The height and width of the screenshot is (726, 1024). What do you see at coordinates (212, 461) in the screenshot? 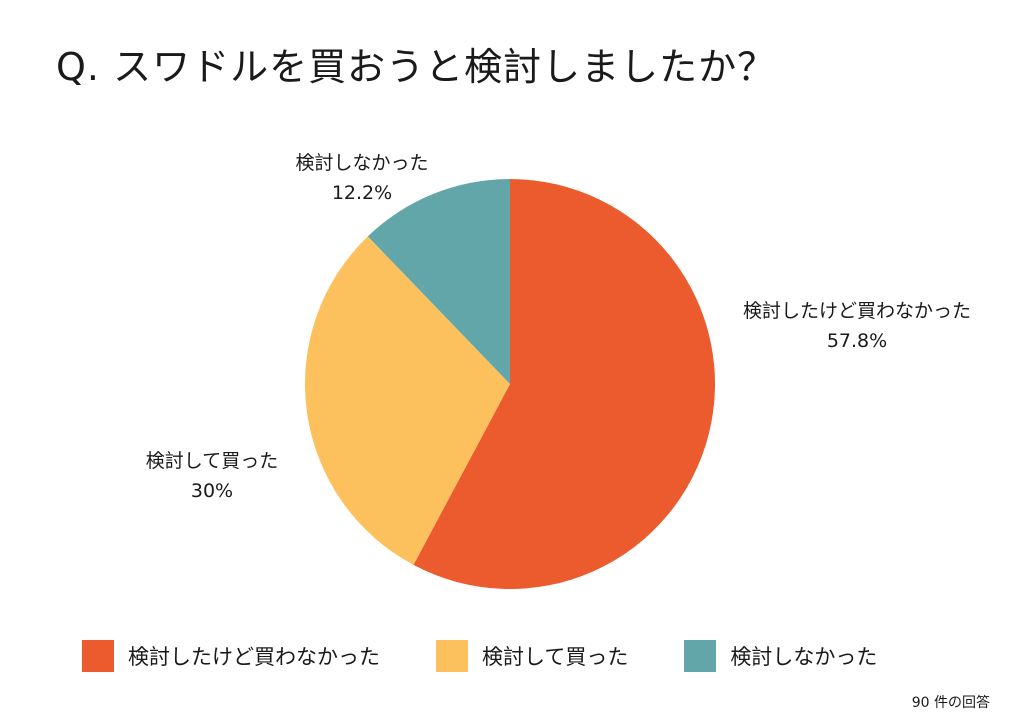
I see `slice-label-text: 検討して買った` at bounding box center [212, 461].